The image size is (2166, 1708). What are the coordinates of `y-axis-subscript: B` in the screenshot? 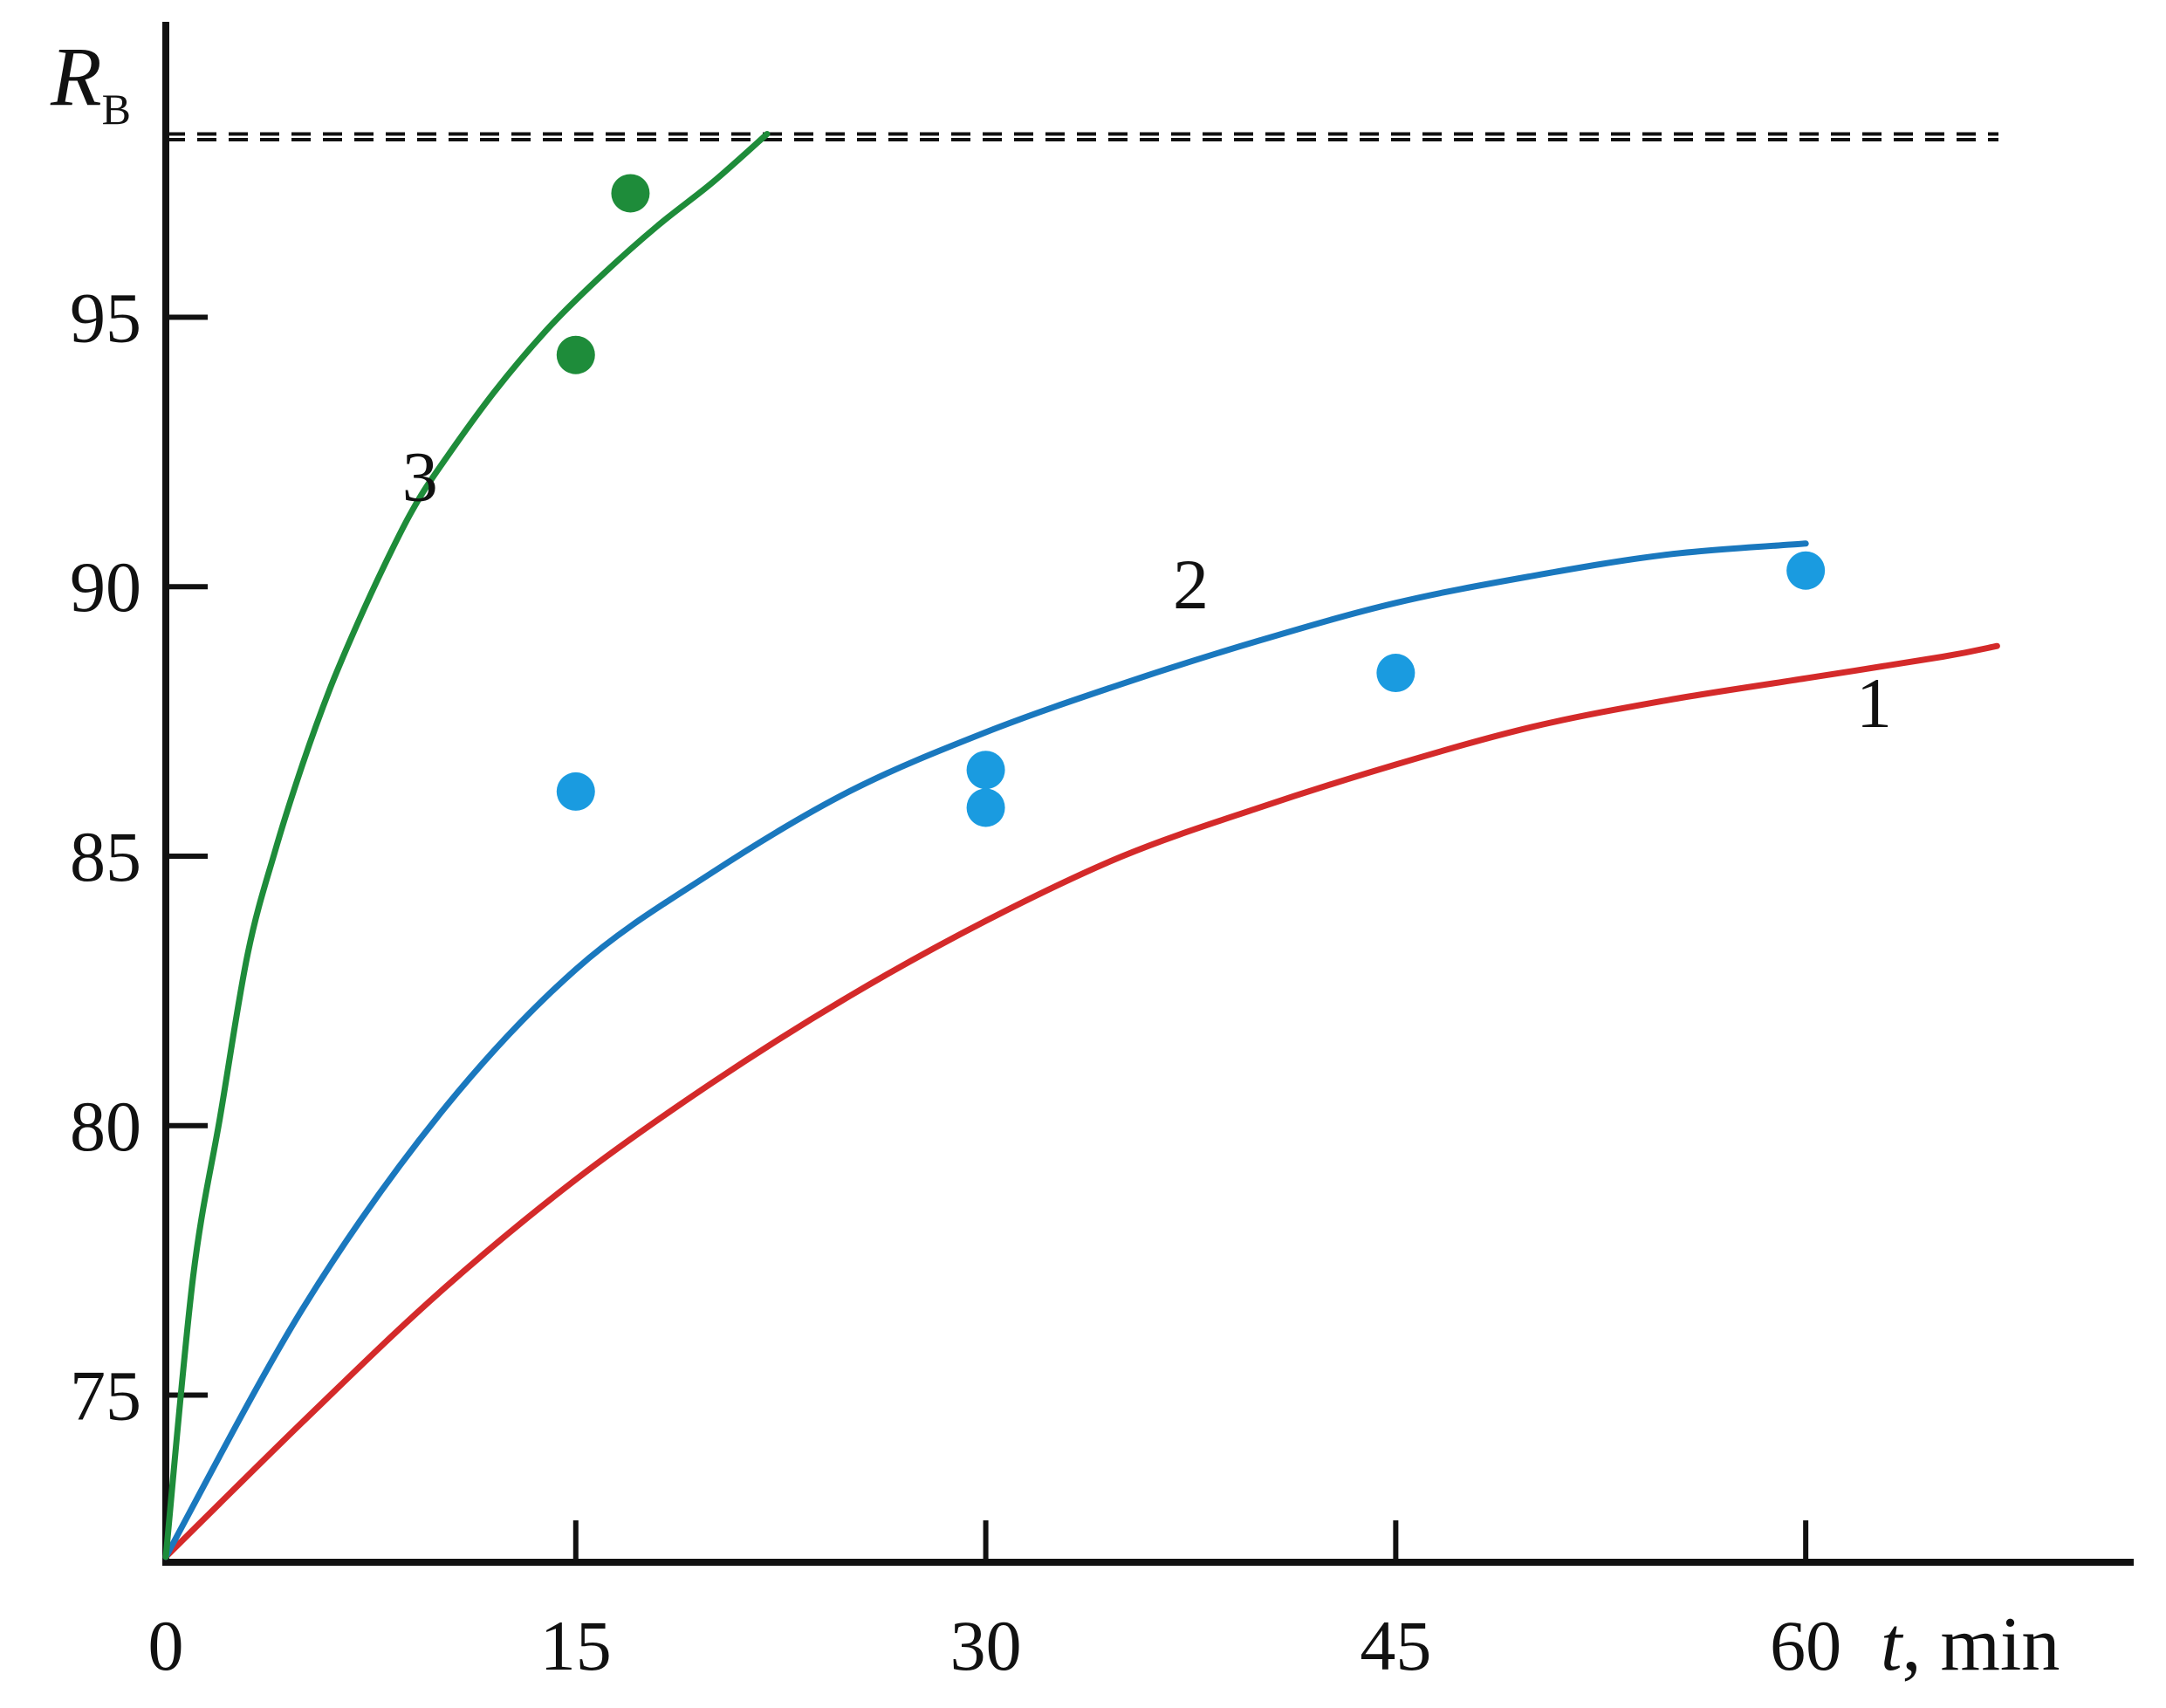 It's located at (116, 109).